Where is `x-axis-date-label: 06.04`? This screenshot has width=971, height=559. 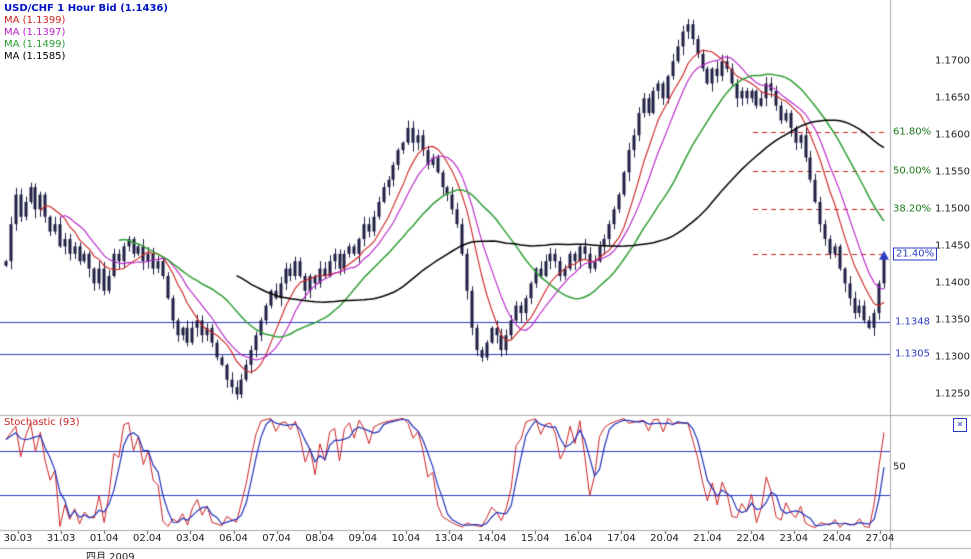 x-axis-date-label: 06.04 is located at coordinates (233, 538).